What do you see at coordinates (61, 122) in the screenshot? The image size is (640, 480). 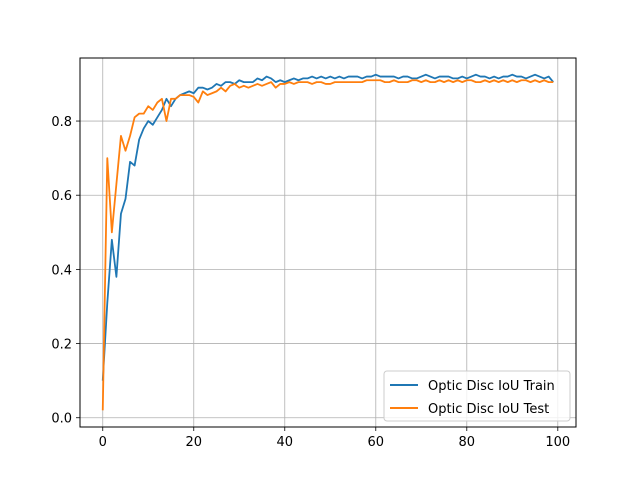 I see `y-tick-label: 0.8` at bounding box center [61, 122].